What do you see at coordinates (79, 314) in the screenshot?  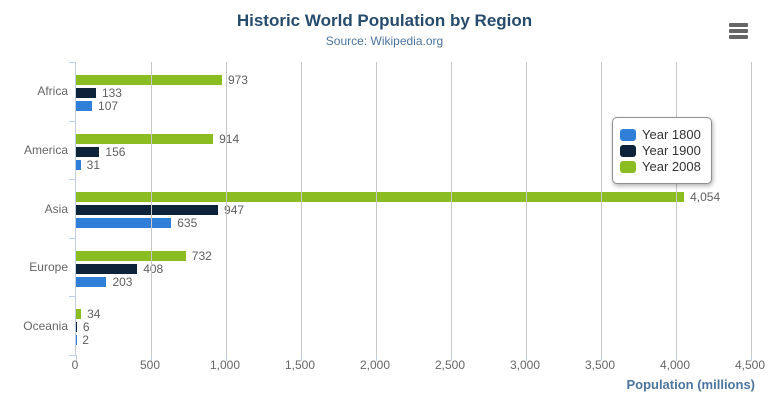 I see `bar-oceania-year-2008` at bounding box center [79, 314].